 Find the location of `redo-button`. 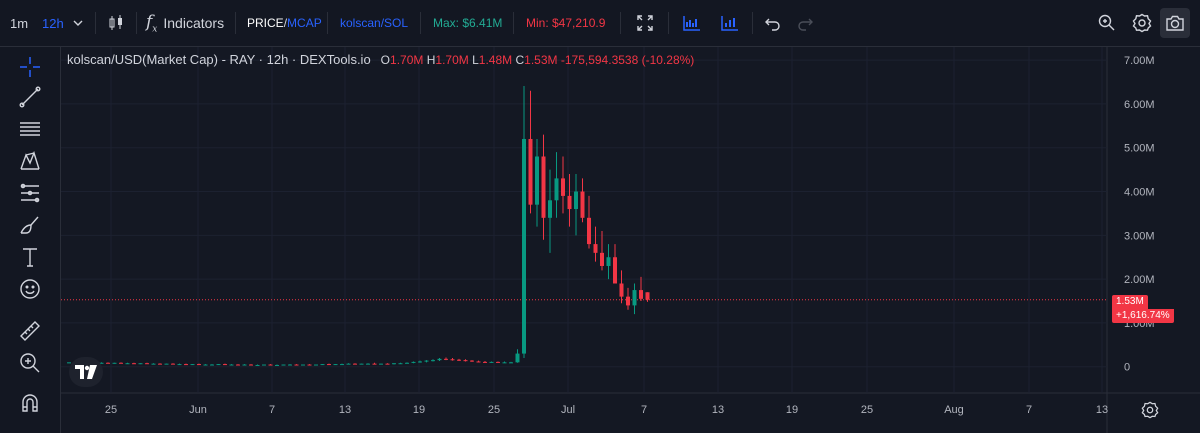

redo-button is located at coordinates (805, 23).